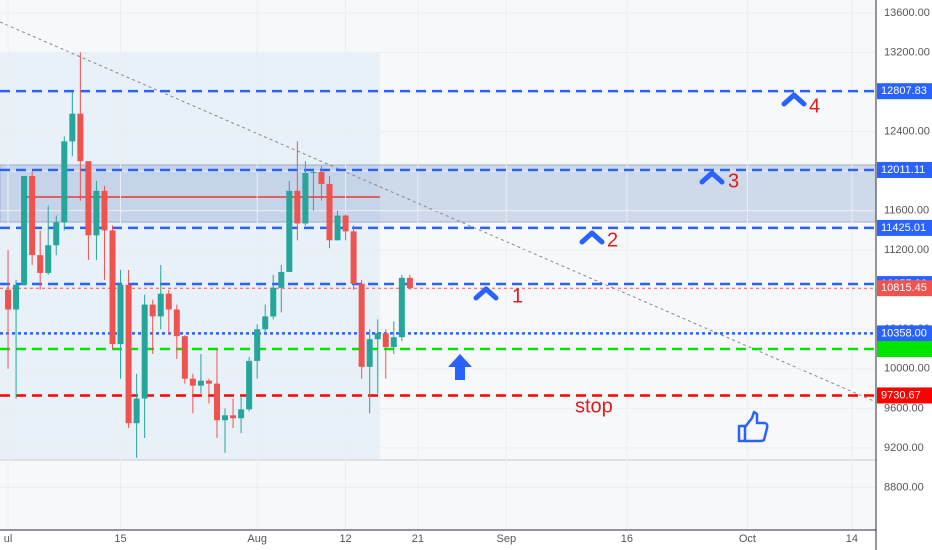 This screenshot has width=932, height=550. What do you see at coordinates (8, 539) in the screenshot?
I see `x-tick-label: ul` at bounding box center [8, 539].